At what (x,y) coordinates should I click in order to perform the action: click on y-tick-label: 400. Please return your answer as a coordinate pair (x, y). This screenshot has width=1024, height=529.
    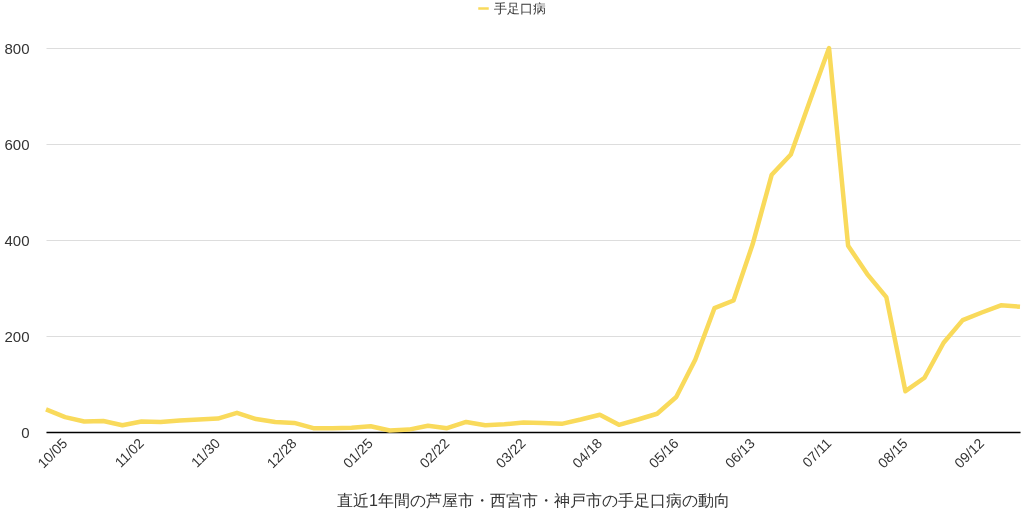
    Looking at the image, I should click on (17, 240).